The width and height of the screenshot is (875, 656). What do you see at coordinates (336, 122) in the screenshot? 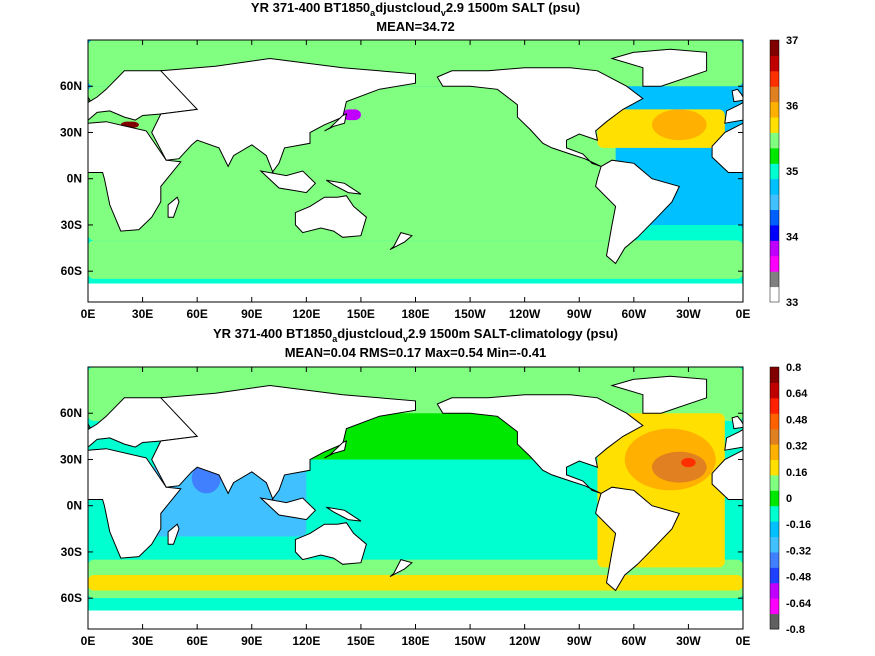
I see `land-japan` at bounding box center [336, 122].